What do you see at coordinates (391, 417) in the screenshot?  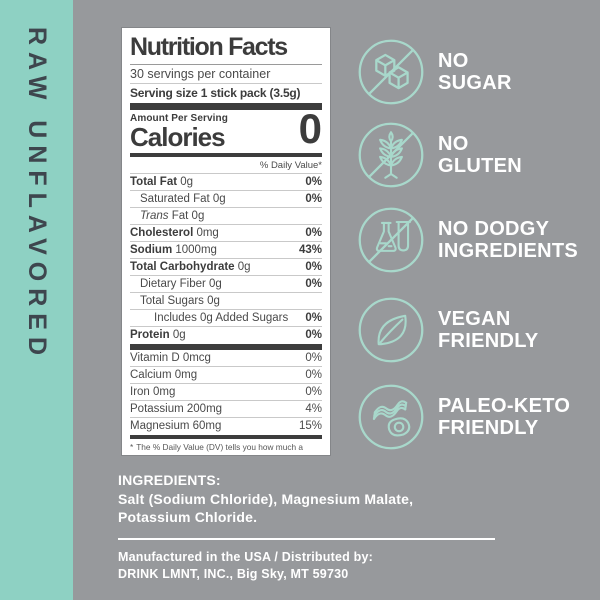 I see `paleo-keto-friendly-icon` at bounding box center [391, 417].